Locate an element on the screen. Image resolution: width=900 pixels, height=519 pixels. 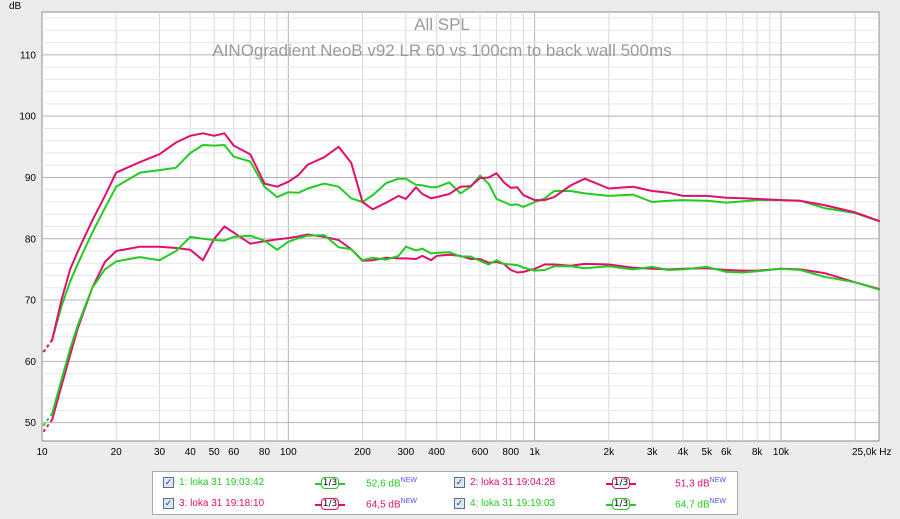
x-tick-label: 300 is located at coordinates (406, 452).